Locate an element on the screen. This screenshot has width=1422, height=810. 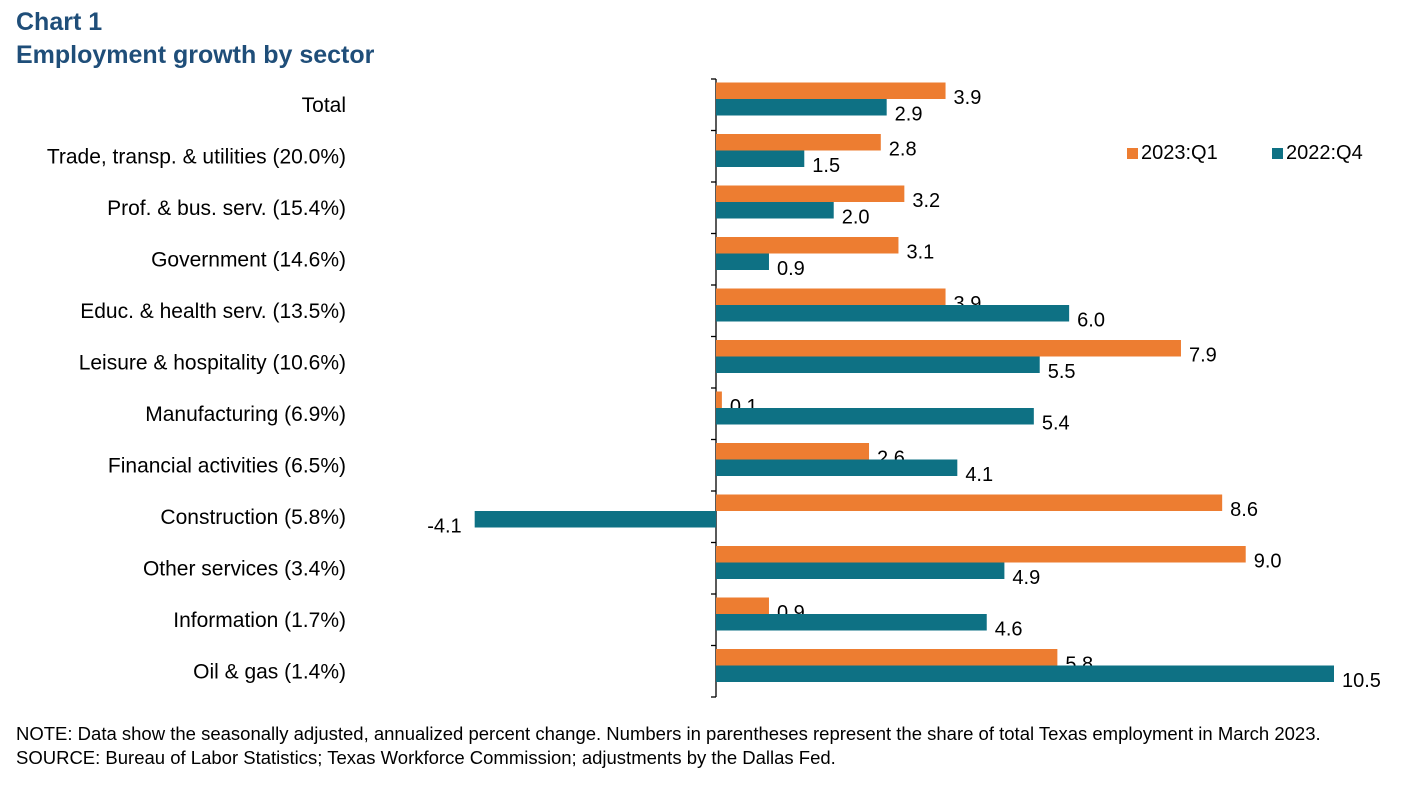
data-label: 9.0 is located at coordinates (1268, 562).